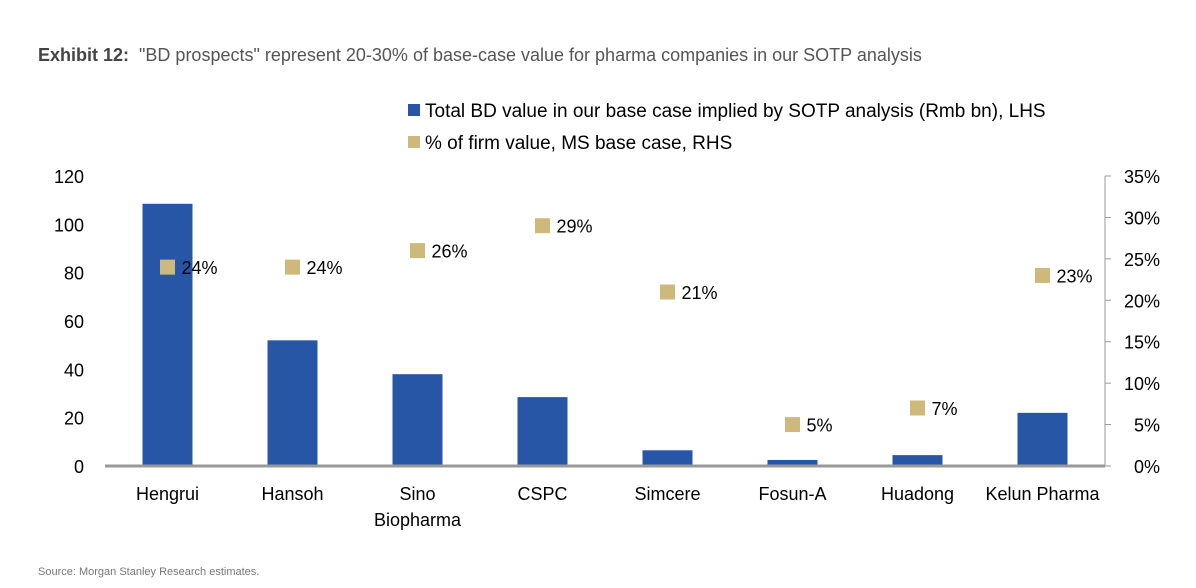 The height and width of the screenshot is (588, 1196). What do you see at coordinates (1142, 343) in the screenshot?
I see `y-right-tick-label: 15%` at bounding box center [1142, 343].